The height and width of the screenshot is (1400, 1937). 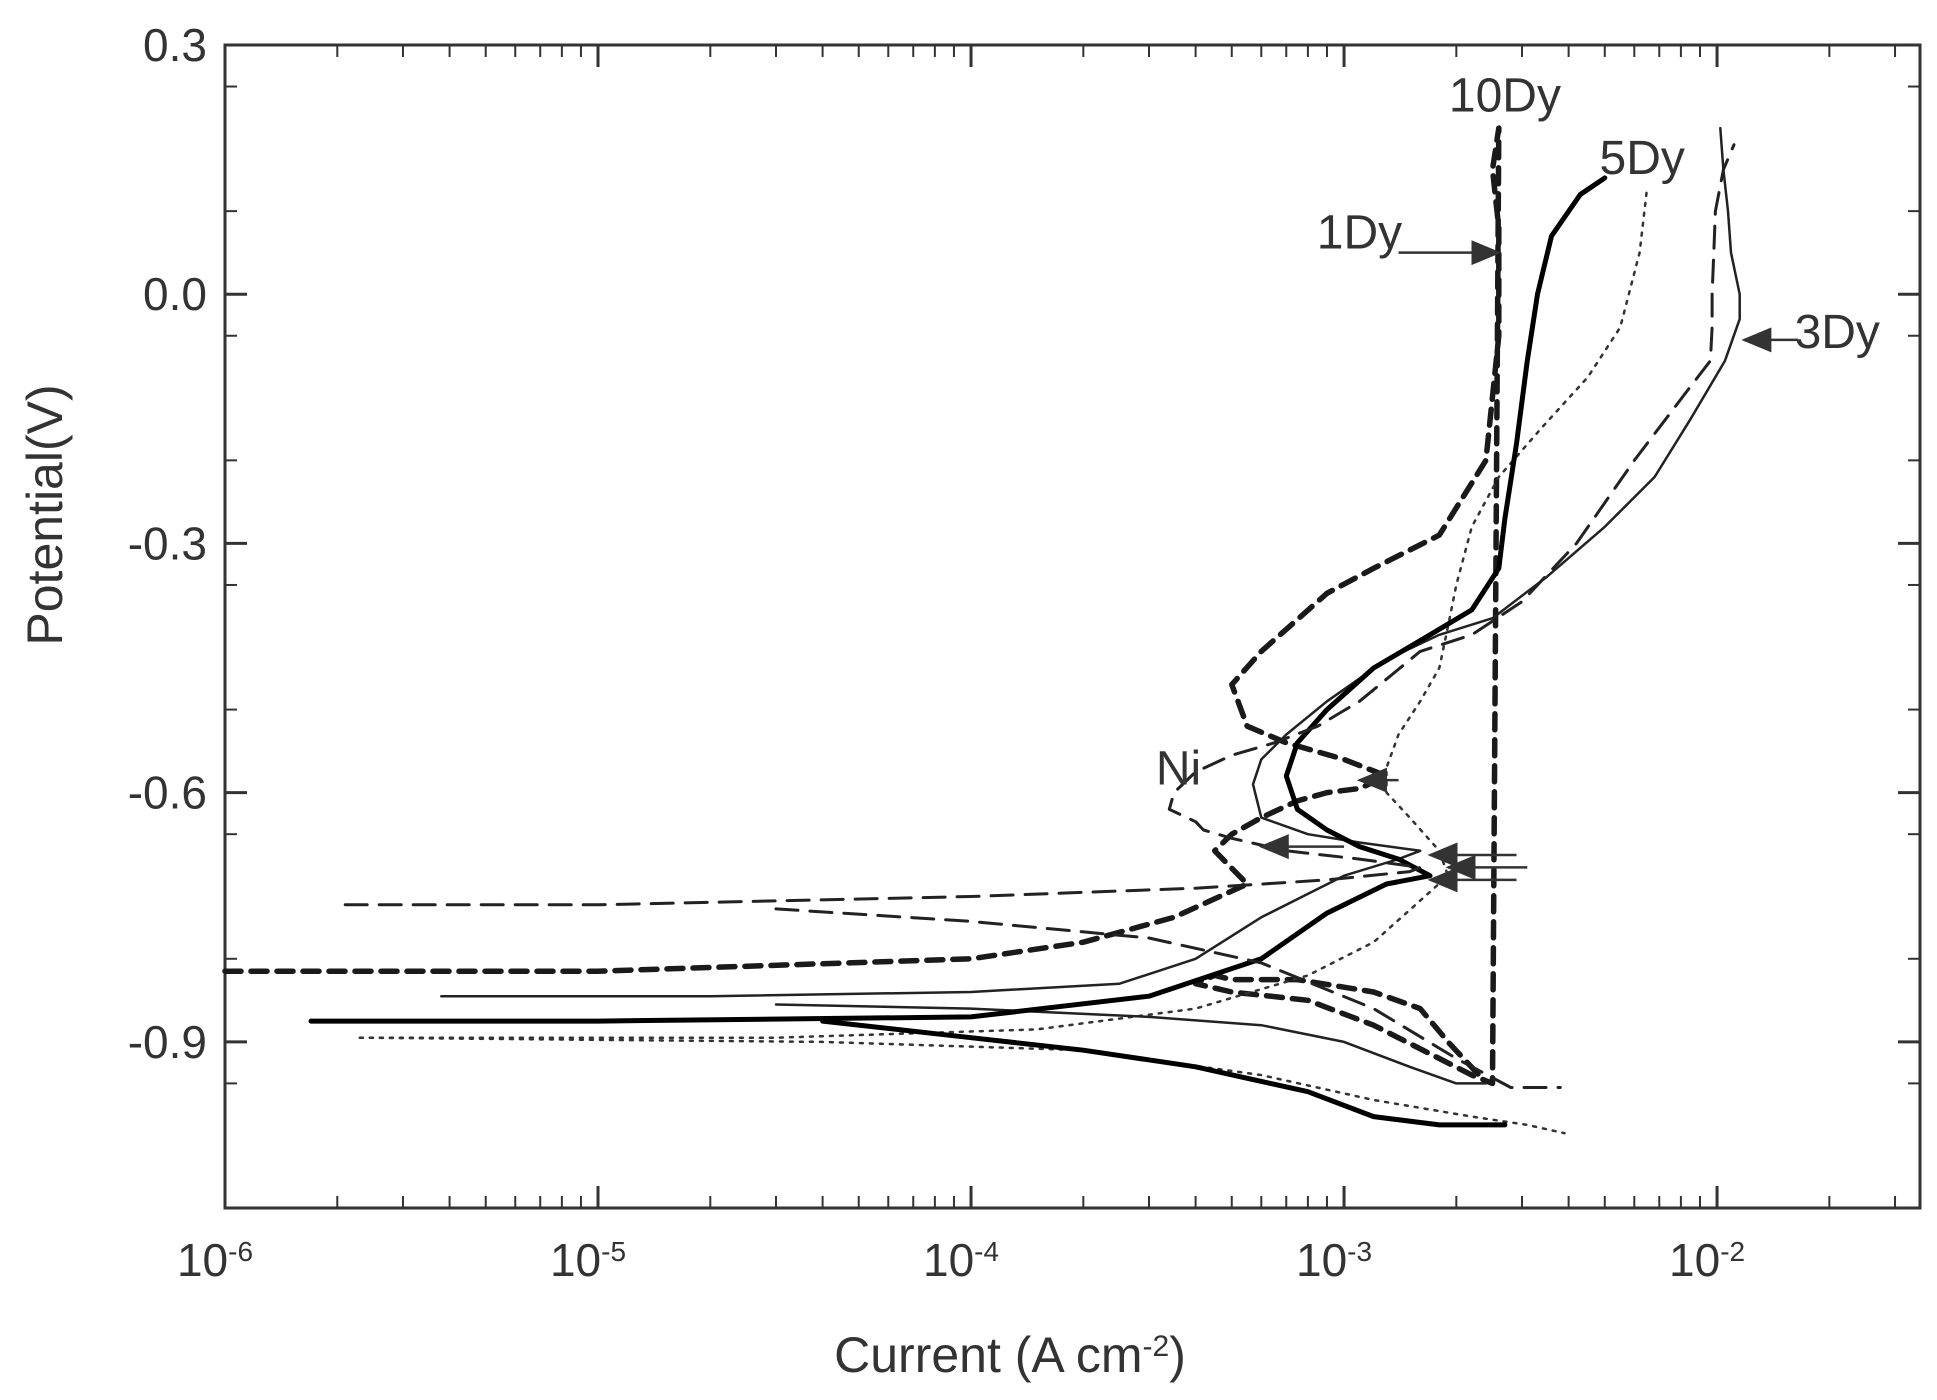 What do you see at coordinates (986, 1251) in the screenshot?
I see `x-tick-label-exponent: -4` at bounding box center [986, 1251].